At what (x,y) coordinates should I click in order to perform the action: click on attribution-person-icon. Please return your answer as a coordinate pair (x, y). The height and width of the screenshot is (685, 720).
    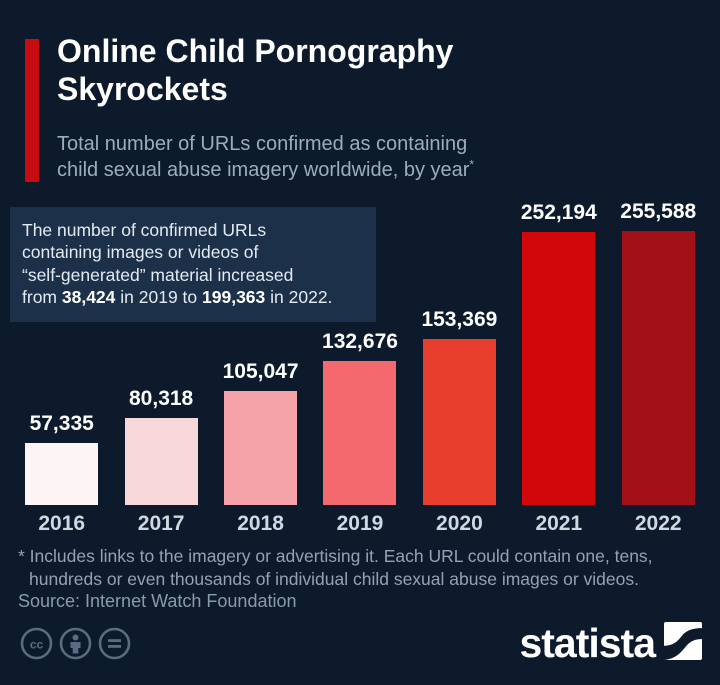
    Looking at the image, I should click on (75, 643).